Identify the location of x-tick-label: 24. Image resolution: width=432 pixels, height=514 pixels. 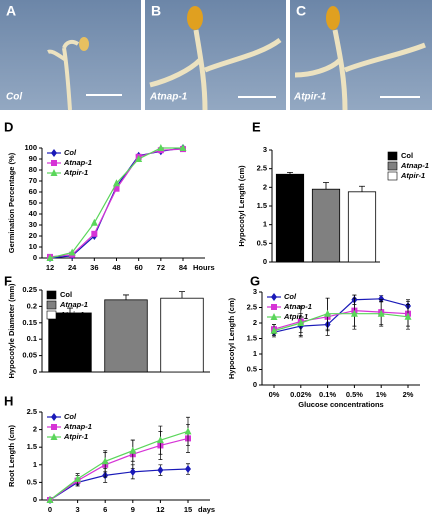
(72, 267).